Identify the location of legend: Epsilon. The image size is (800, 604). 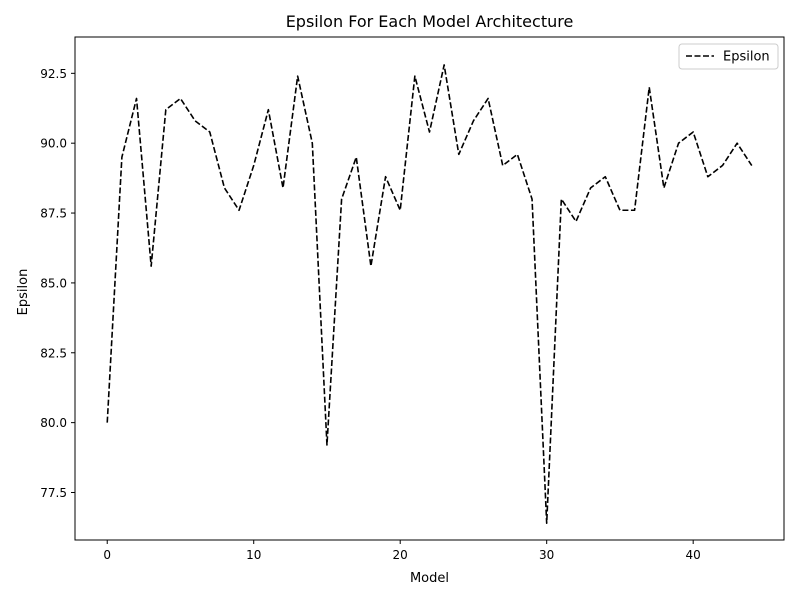
(728, 56).